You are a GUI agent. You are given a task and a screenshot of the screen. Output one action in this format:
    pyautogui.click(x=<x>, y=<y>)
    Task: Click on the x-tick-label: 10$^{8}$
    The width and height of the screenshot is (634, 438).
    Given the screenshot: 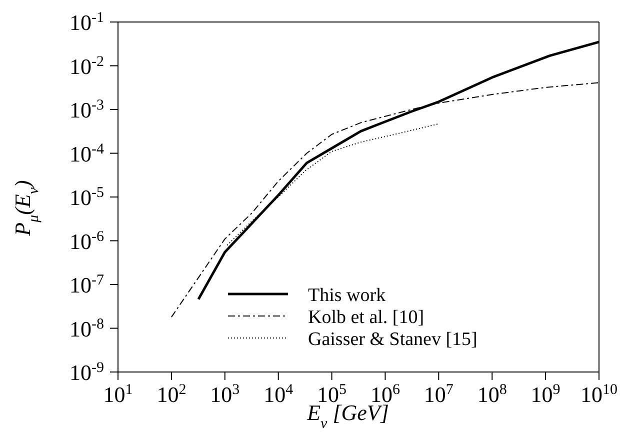 What is the action you would take?
    pyautogui.click(x=492, y=394)
    